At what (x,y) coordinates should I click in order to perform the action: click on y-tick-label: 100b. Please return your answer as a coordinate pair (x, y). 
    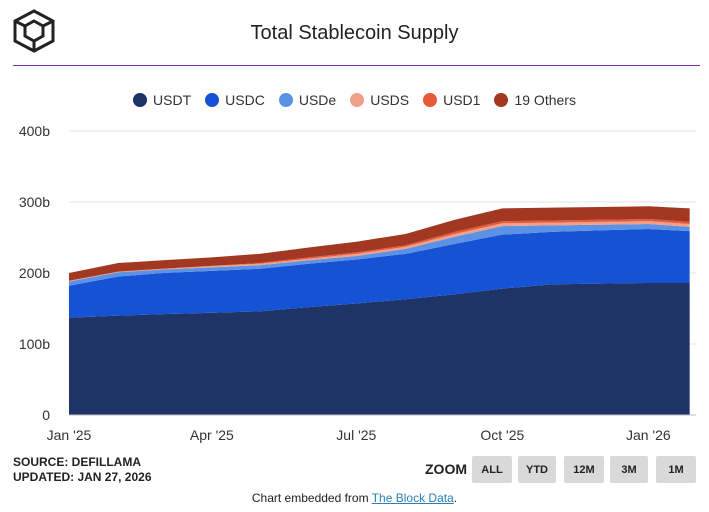
    Looking at the image, I should click on (34, 344).